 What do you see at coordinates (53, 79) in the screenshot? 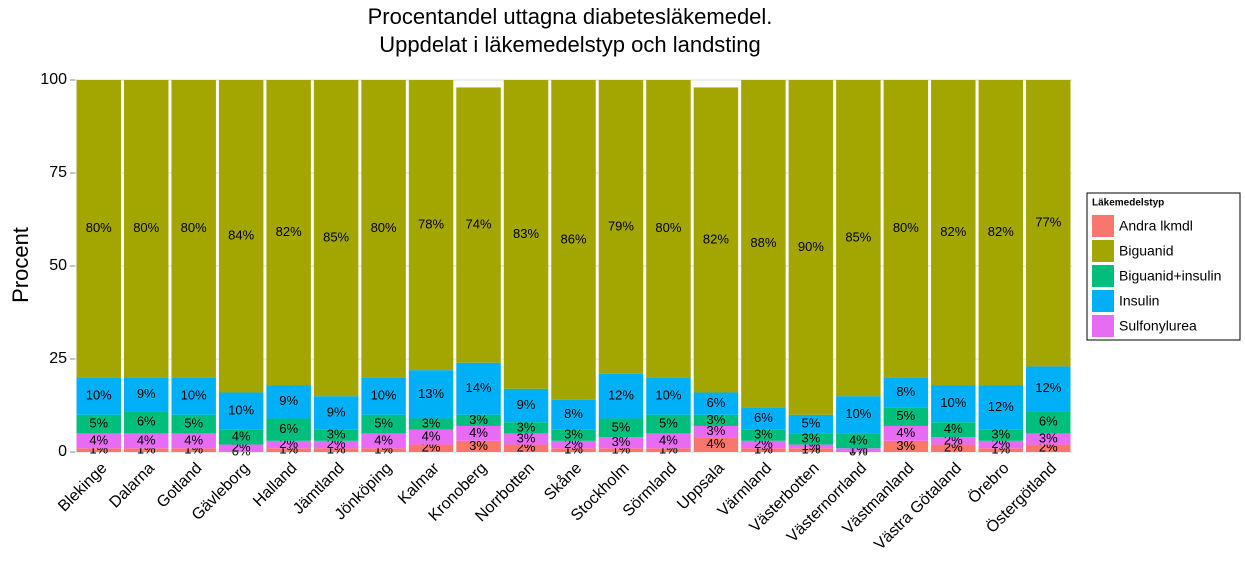
I see `y-tick-label: 100` at bounding box center [53, 79].